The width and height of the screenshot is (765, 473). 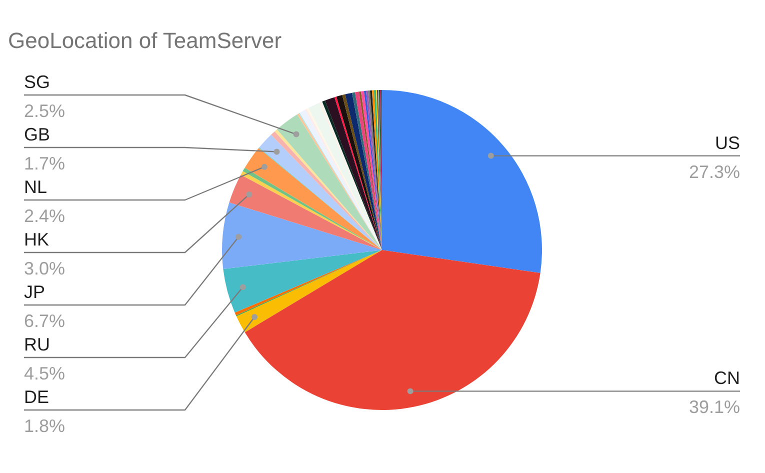 What do you see at coordinates (145, 40) in the screenshot?
I see `chart-title: GeoLocation of TeamServer` at bounding box center [145, 40].